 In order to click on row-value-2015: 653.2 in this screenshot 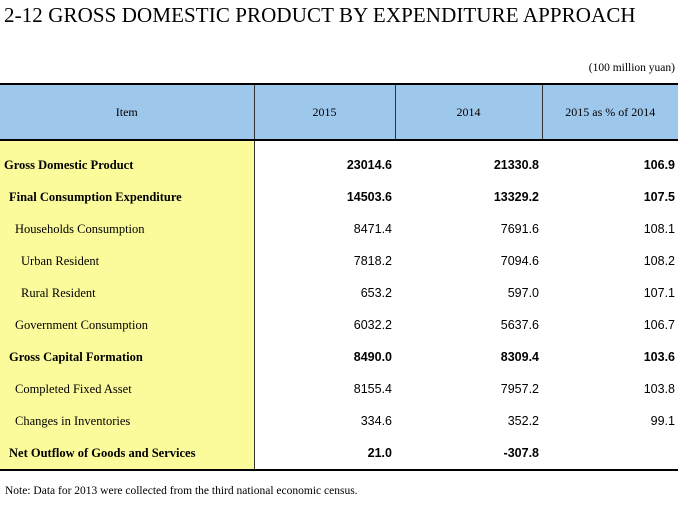, I will do `click(376, 293)`.